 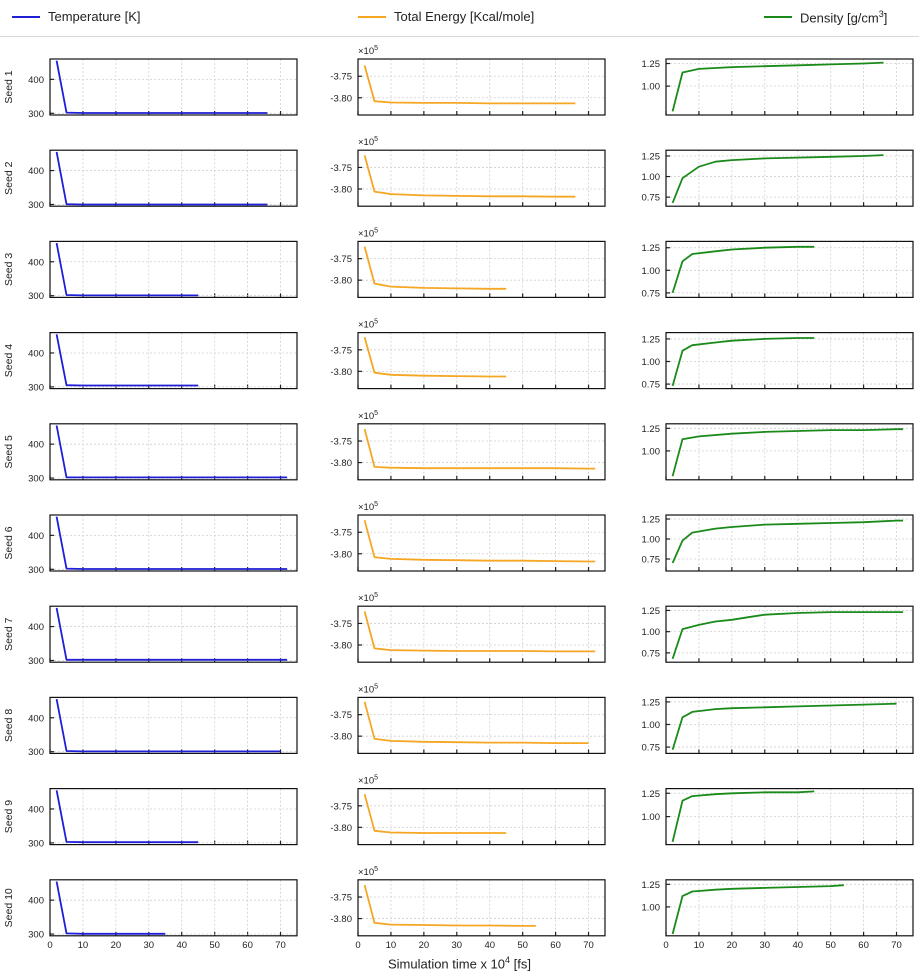 I want to click on row-label: Seed 3, so click(x=9, y=269).